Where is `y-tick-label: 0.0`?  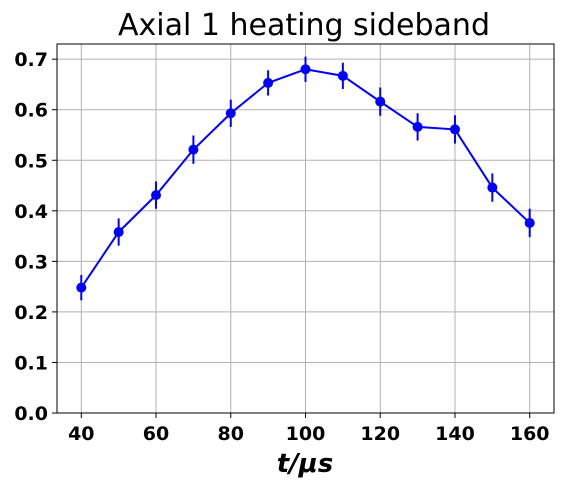 y-tick-label: 0.0 is located at coordinates (31, 414).